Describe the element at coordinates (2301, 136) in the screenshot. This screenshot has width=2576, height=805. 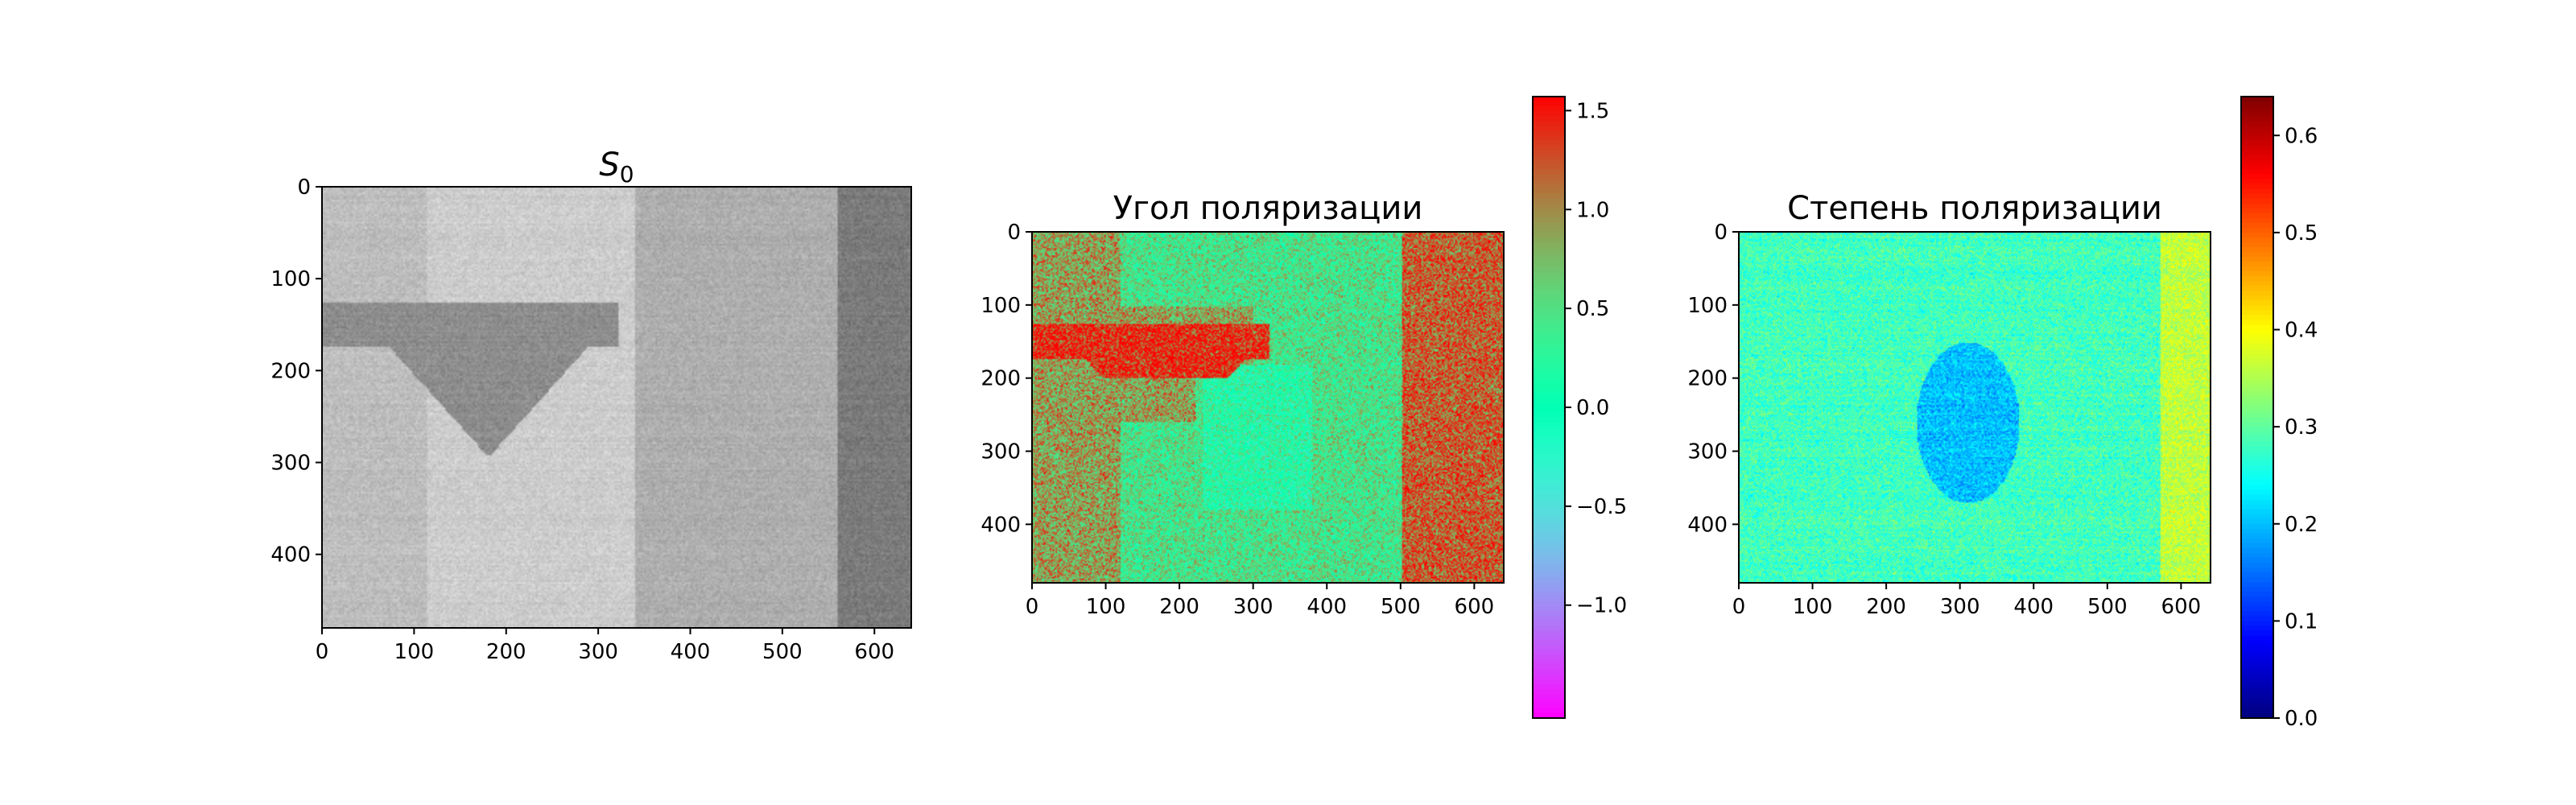
I see `colorbar-tick-label: 0.6` at that location.